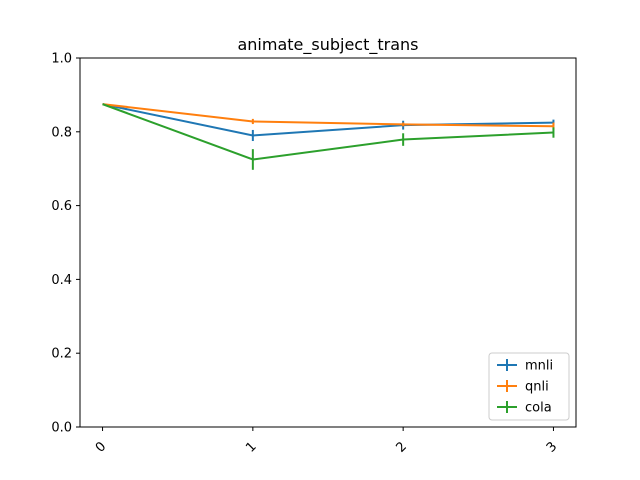 The width and height of the screenshot is (640, 480). Describe the element at coordinates (61, 280) in the screenshot. I see `y-tick-label: 0.4` at that location.